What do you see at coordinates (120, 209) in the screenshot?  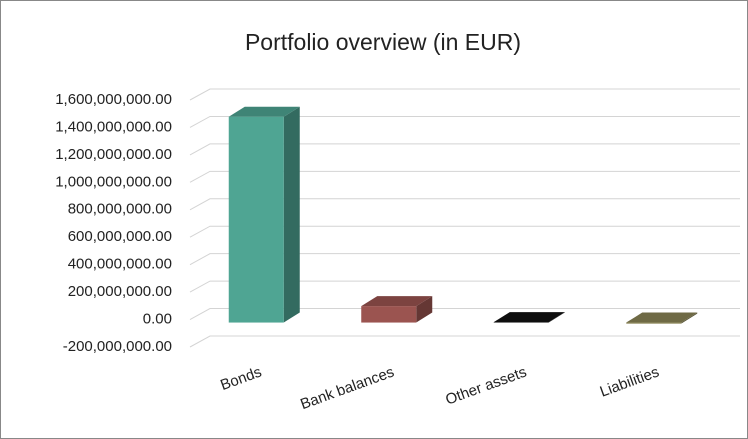 I see `y-tick-label: 800,000,000.00` at bounding box center [120, 209].